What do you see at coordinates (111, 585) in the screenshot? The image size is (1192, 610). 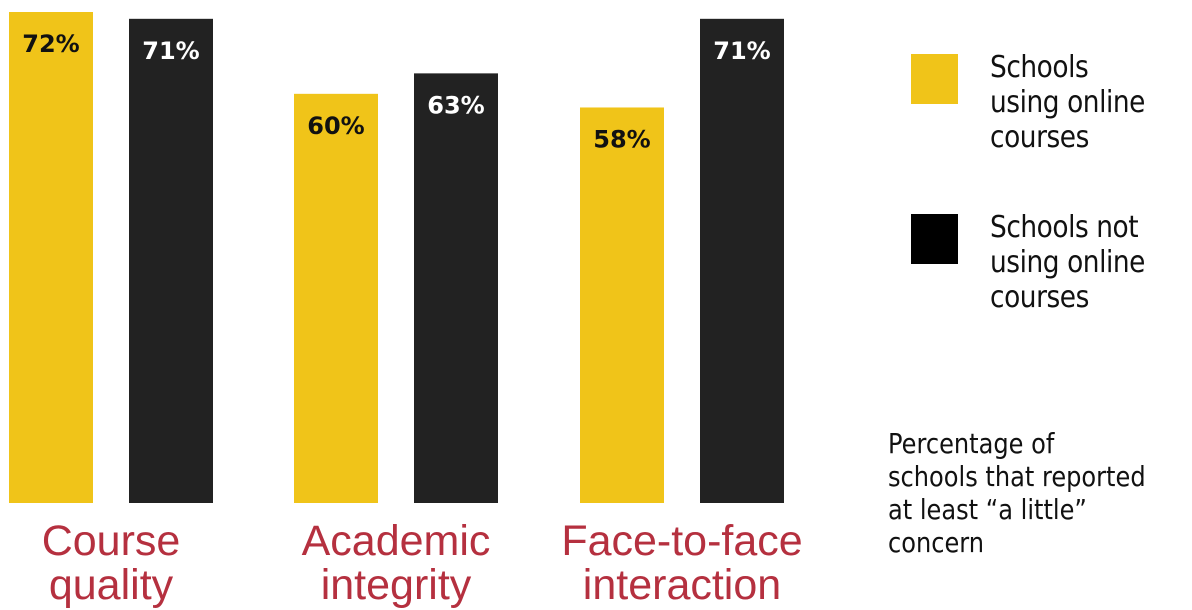 I see `category-label-0-line-1: quality` at bounding box center [111, 585].